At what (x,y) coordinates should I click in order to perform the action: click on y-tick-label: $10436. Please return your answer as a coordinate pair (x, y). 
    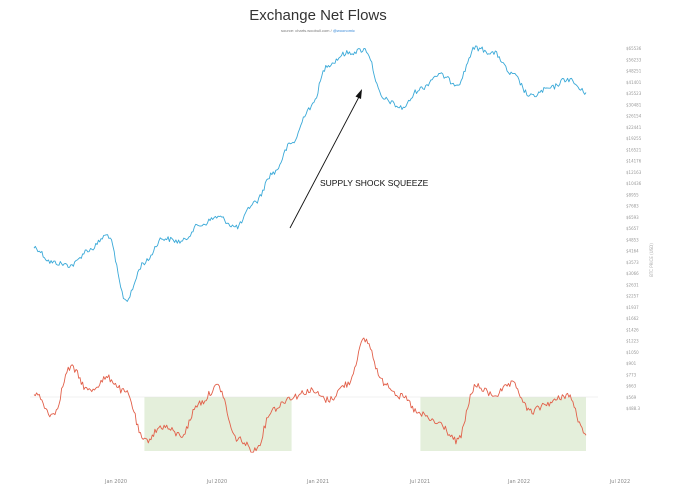
    Looking at the image, I should click on (634, 183).